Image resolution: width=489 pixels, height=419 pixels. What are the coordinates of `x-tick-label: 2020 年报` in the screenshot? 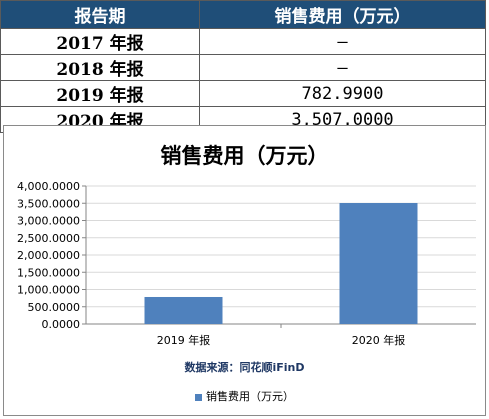 It's located at (379, 340).